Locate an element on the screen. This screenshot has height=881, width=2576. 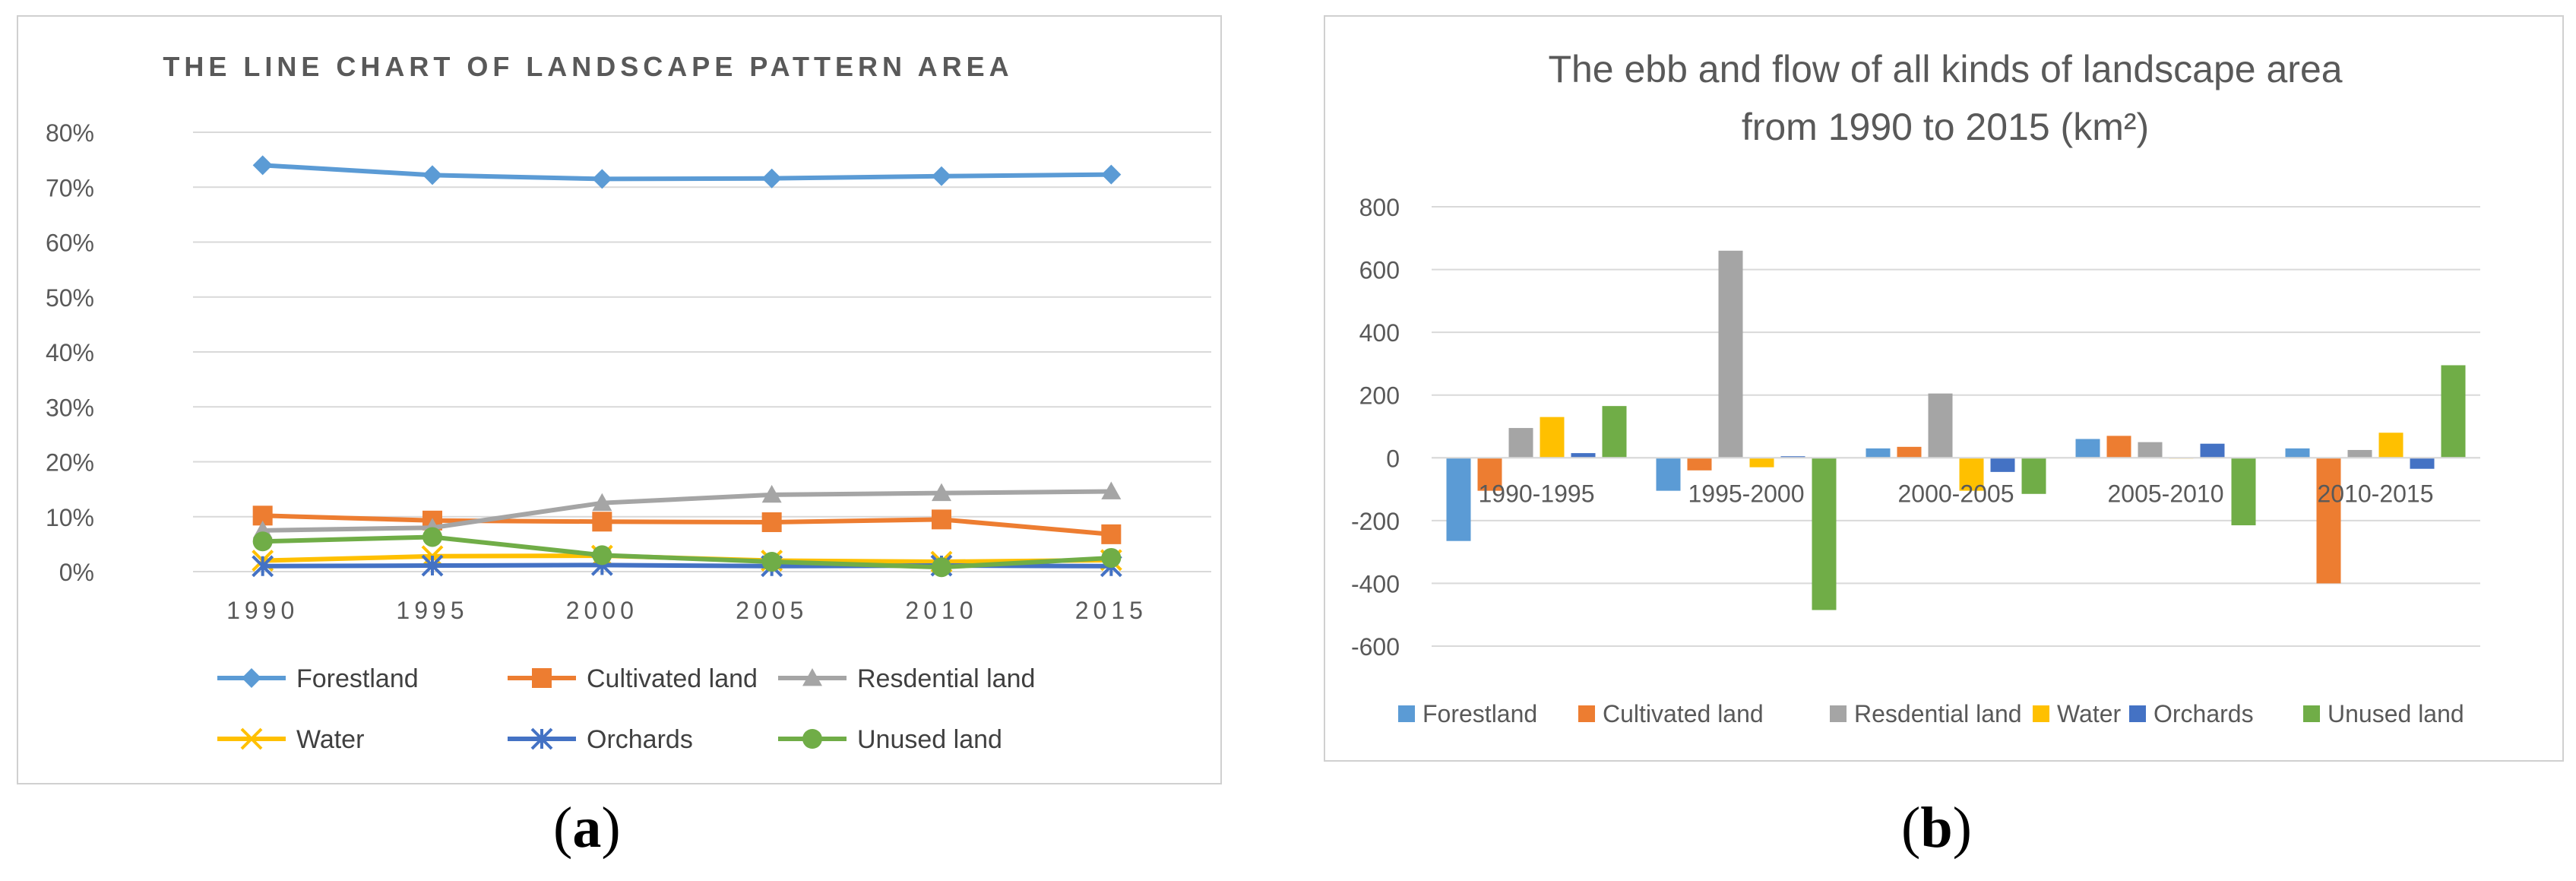
y-tick-label: 600 is located at coordinates (1379, 270).